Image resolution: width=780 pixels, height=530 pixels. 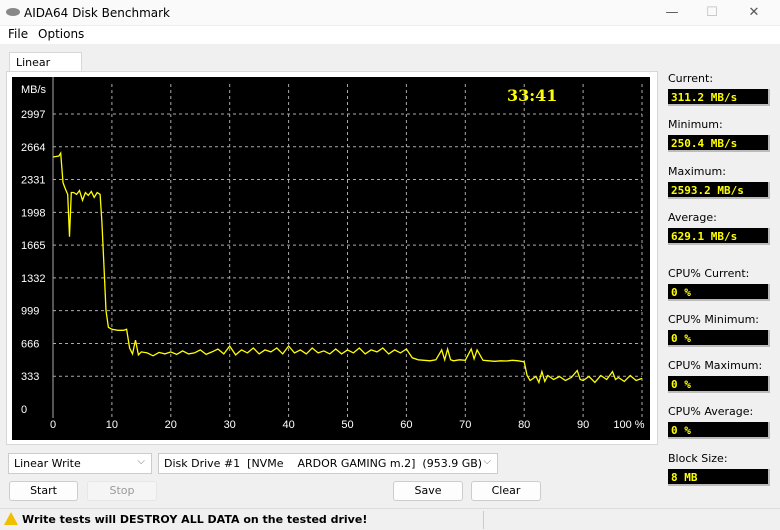 I want to click on stat-value: 311.2 MB/s, so click(x=719, y=97).